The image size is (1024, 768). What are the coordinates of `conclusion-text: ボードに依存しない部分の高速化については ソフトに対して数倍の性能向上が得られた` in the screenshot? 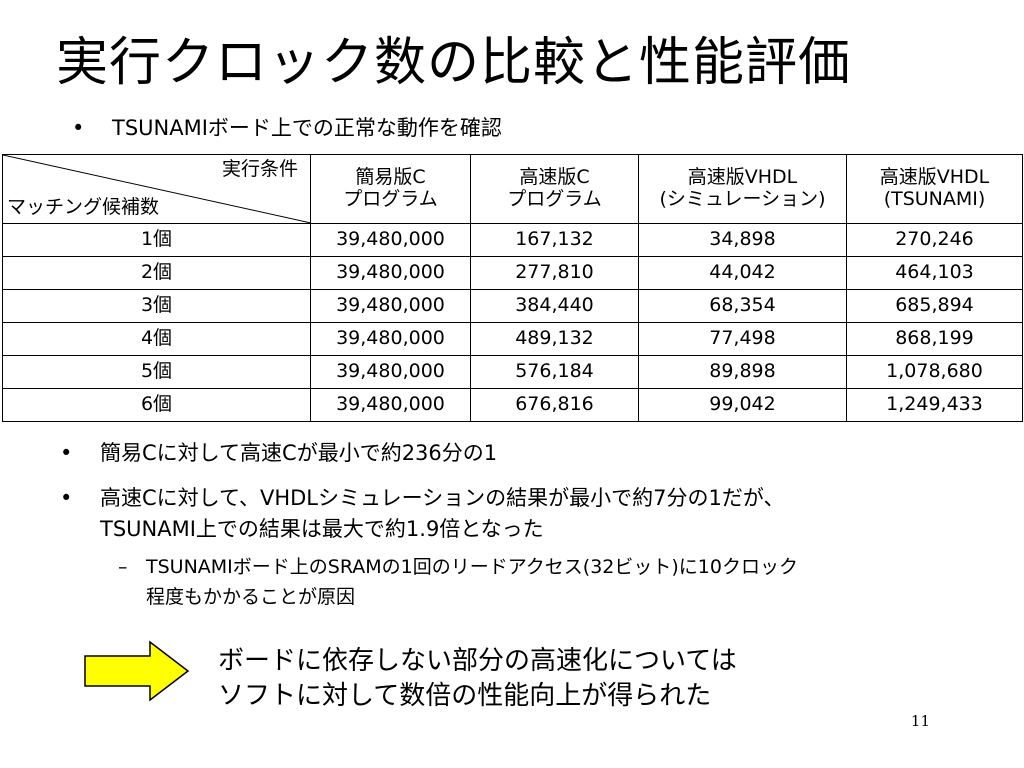 It's located at (477, 679).